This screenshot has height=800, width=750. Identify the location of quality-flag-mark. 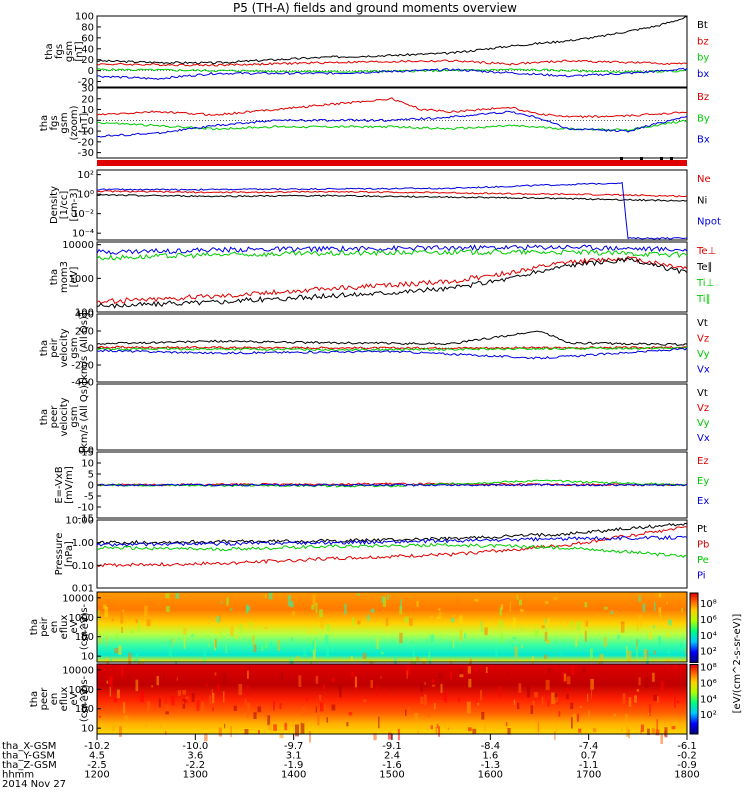
(641, 158).